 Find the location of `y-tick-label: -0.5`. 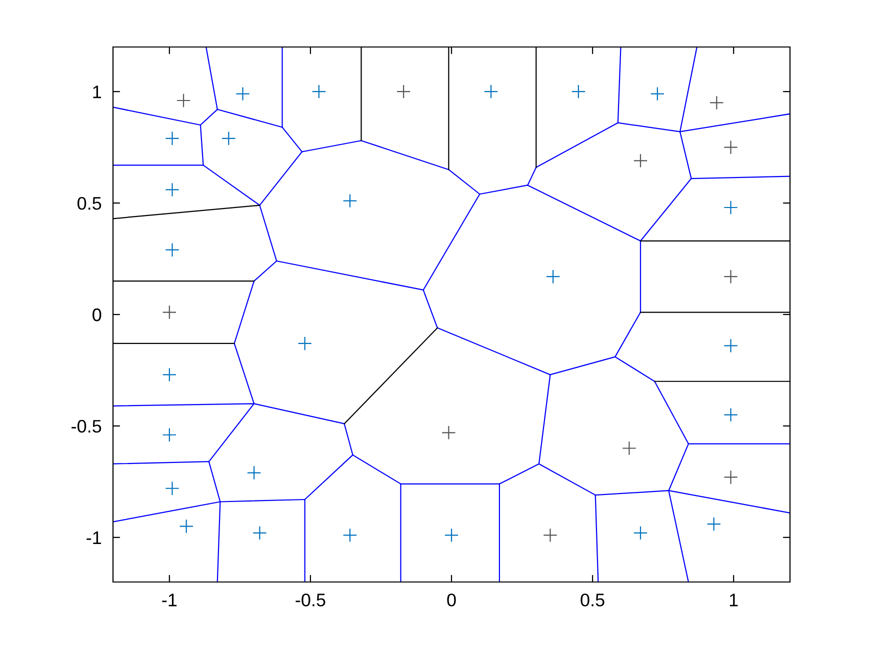

y-tick-label: -0.5 is located at coordinates (87, 426).